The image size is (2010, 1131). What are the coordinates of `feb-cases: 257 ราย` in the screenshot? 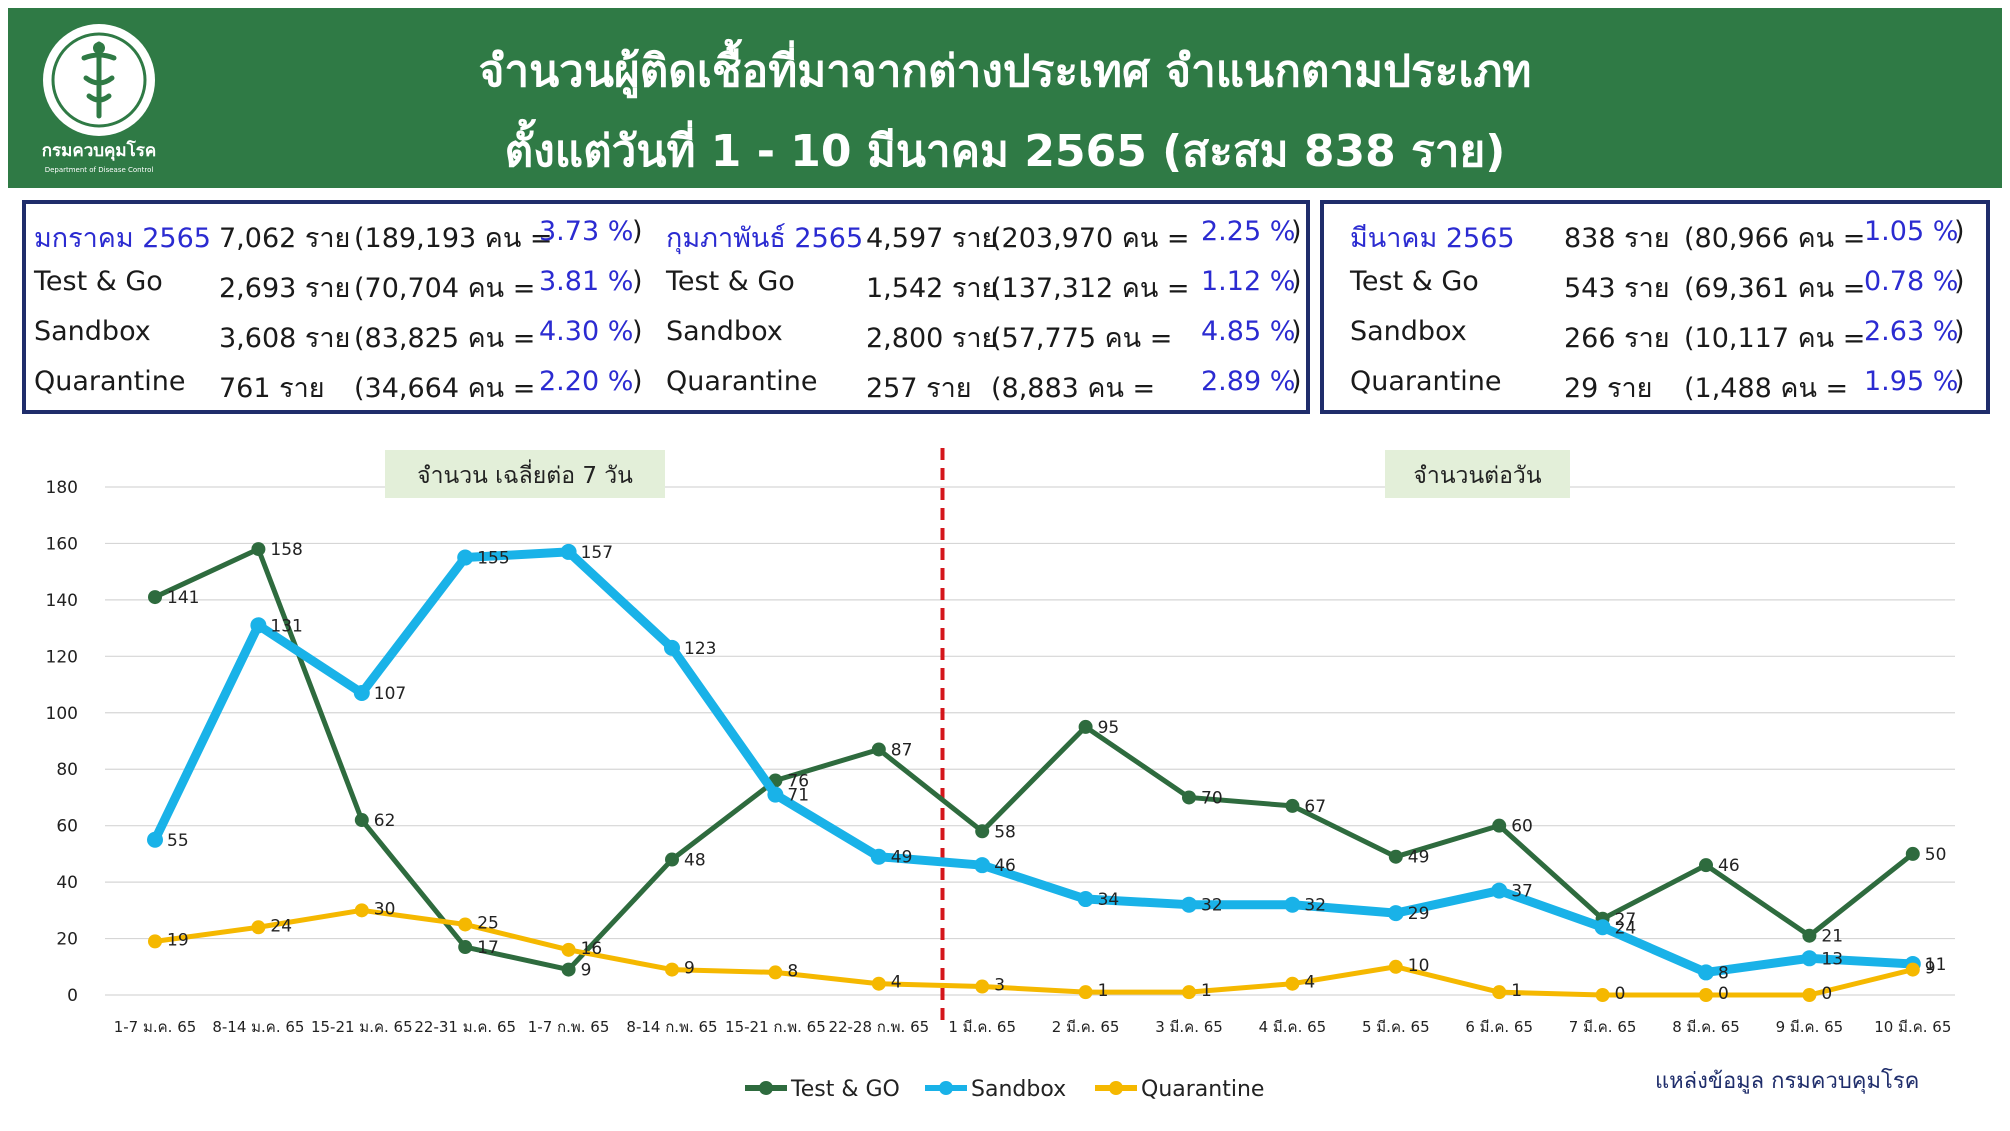 It's located at (919, 388).